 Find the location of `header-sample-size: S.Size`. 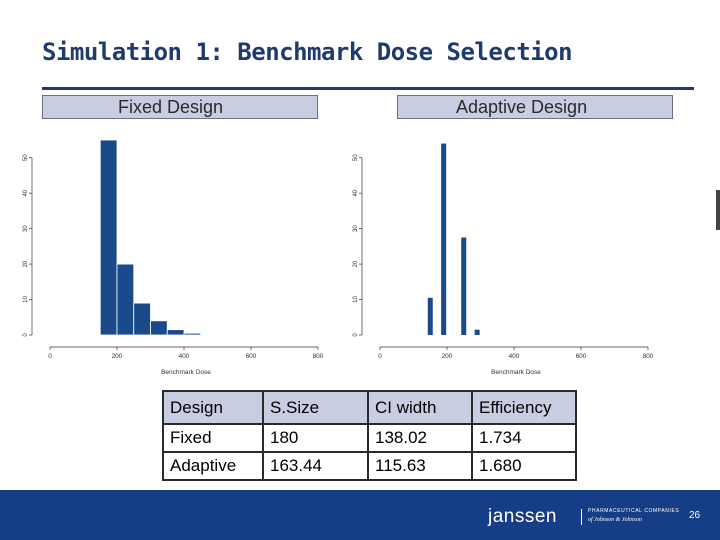

header-sample-size: S.Size is located at coordinates (315, 407).